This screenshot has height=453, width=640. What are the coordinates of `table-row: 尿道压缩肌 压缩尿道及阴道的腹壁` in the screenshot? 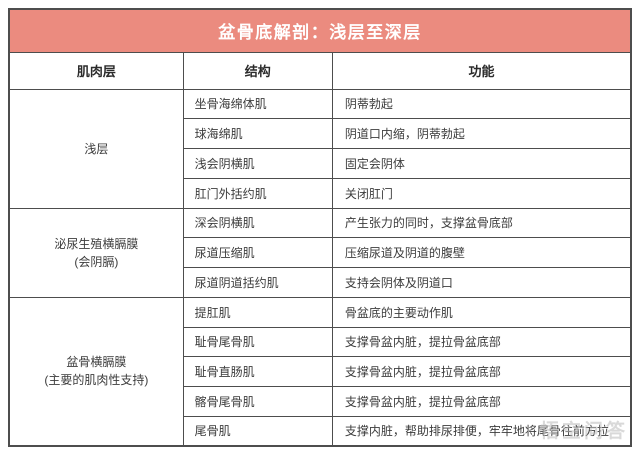 It's located at (320, 252).